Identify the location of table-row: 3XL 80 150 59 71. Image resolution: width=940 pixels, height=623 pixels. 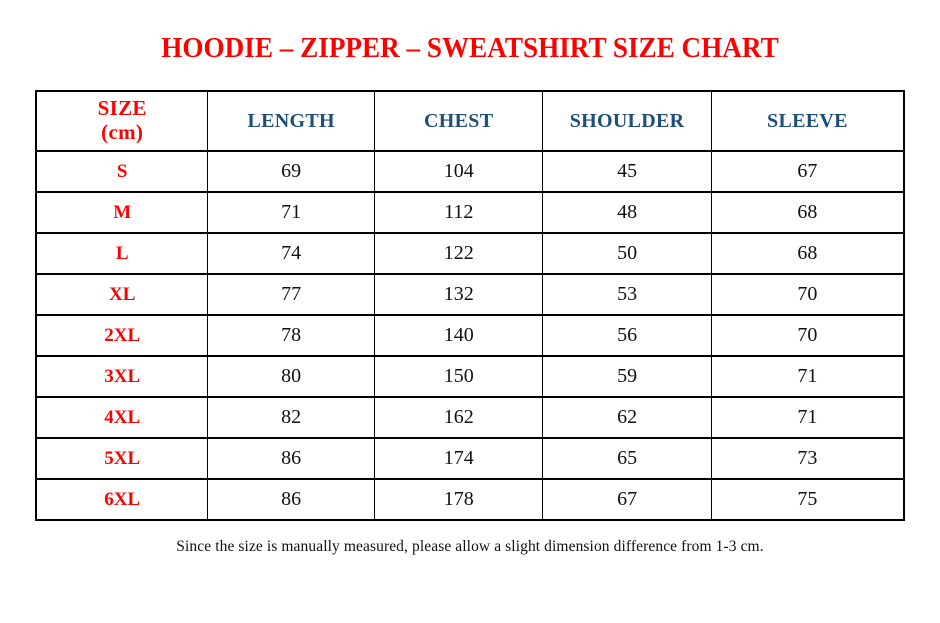
(470, 376).